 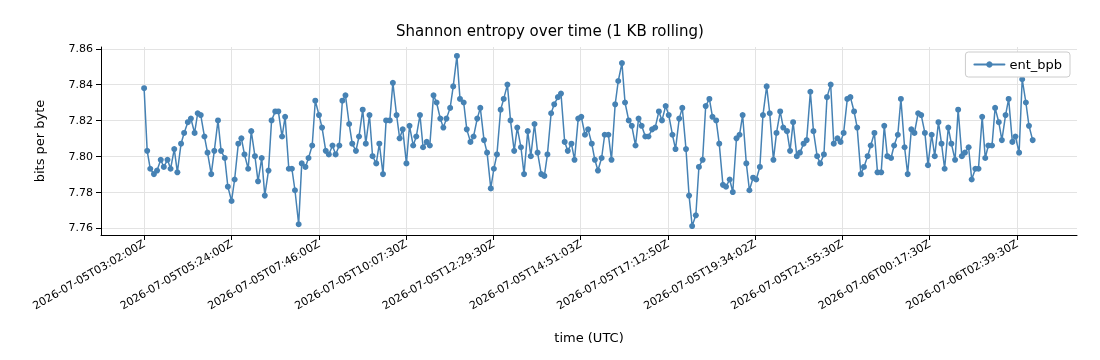 What do you see at coordinates (589, 337) in the screenshot?
I see `x-axis-title: time (UTC)` at bounding box center [589, 337].